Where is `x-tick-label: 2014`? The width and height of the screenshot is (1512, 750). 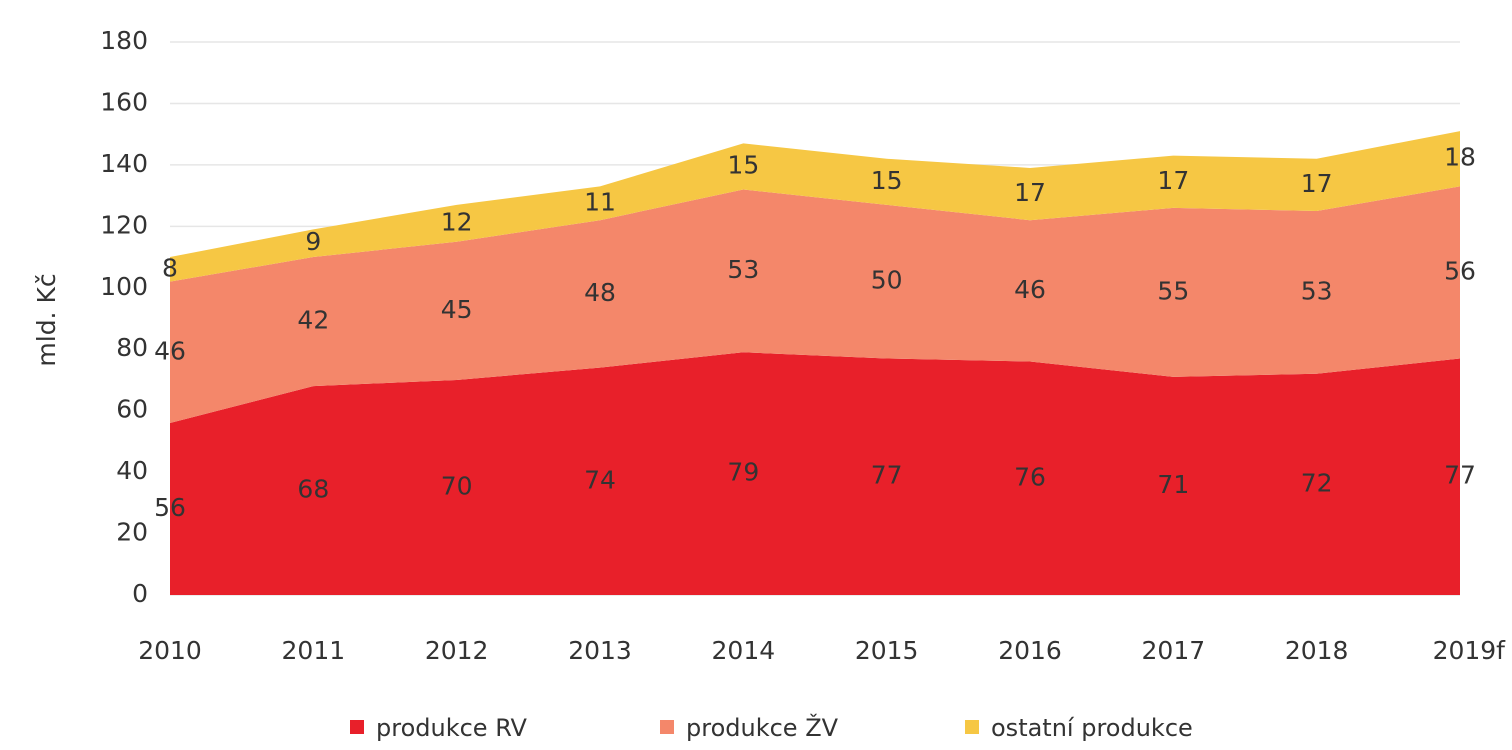
x-tick-label: 2014 is located at coordinates (744, 650).